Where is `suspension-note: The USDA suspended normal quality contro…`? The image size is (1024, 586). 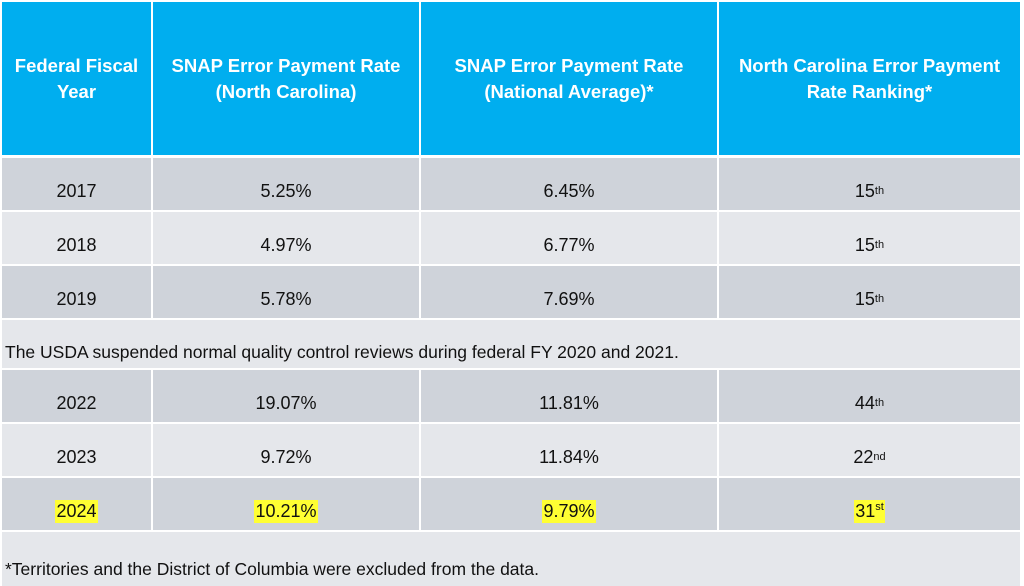
suspension-note: The USDA suspended normal quality contro… is located at coordinates (511, 345).